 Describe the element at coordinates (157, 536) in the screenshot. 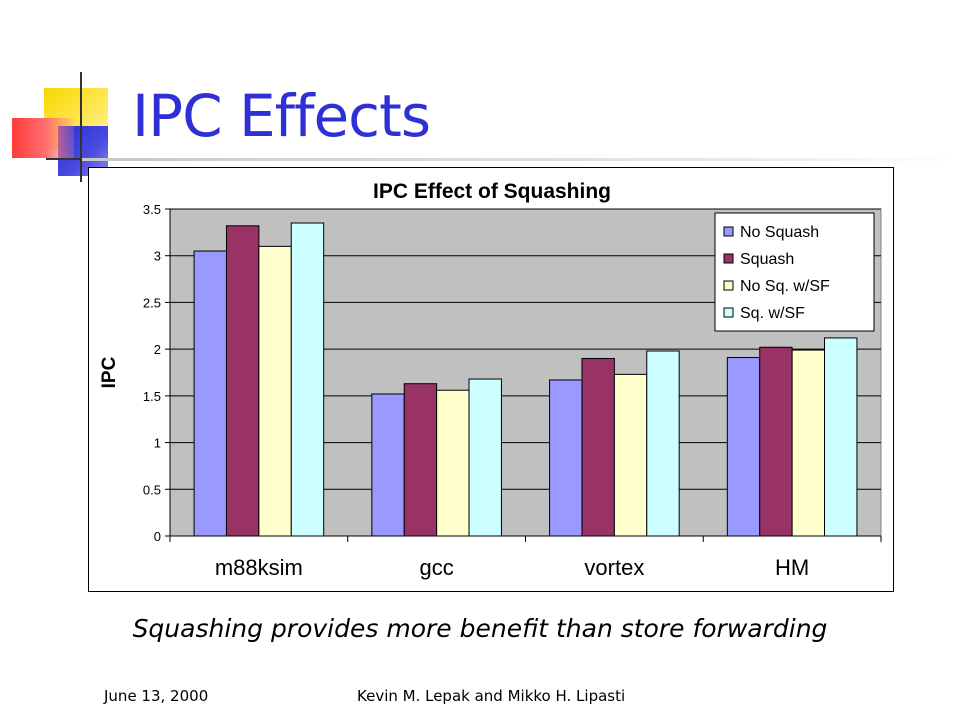

I see `y-tick-label: 0` at that location.